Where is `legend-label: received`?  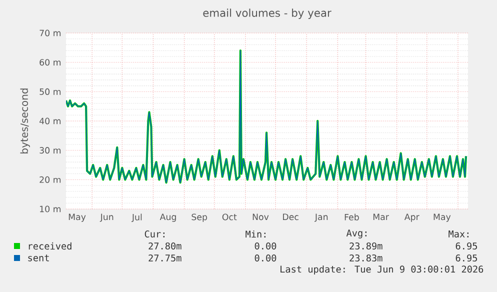
legend-label: received is located at coordinates (50, 246).